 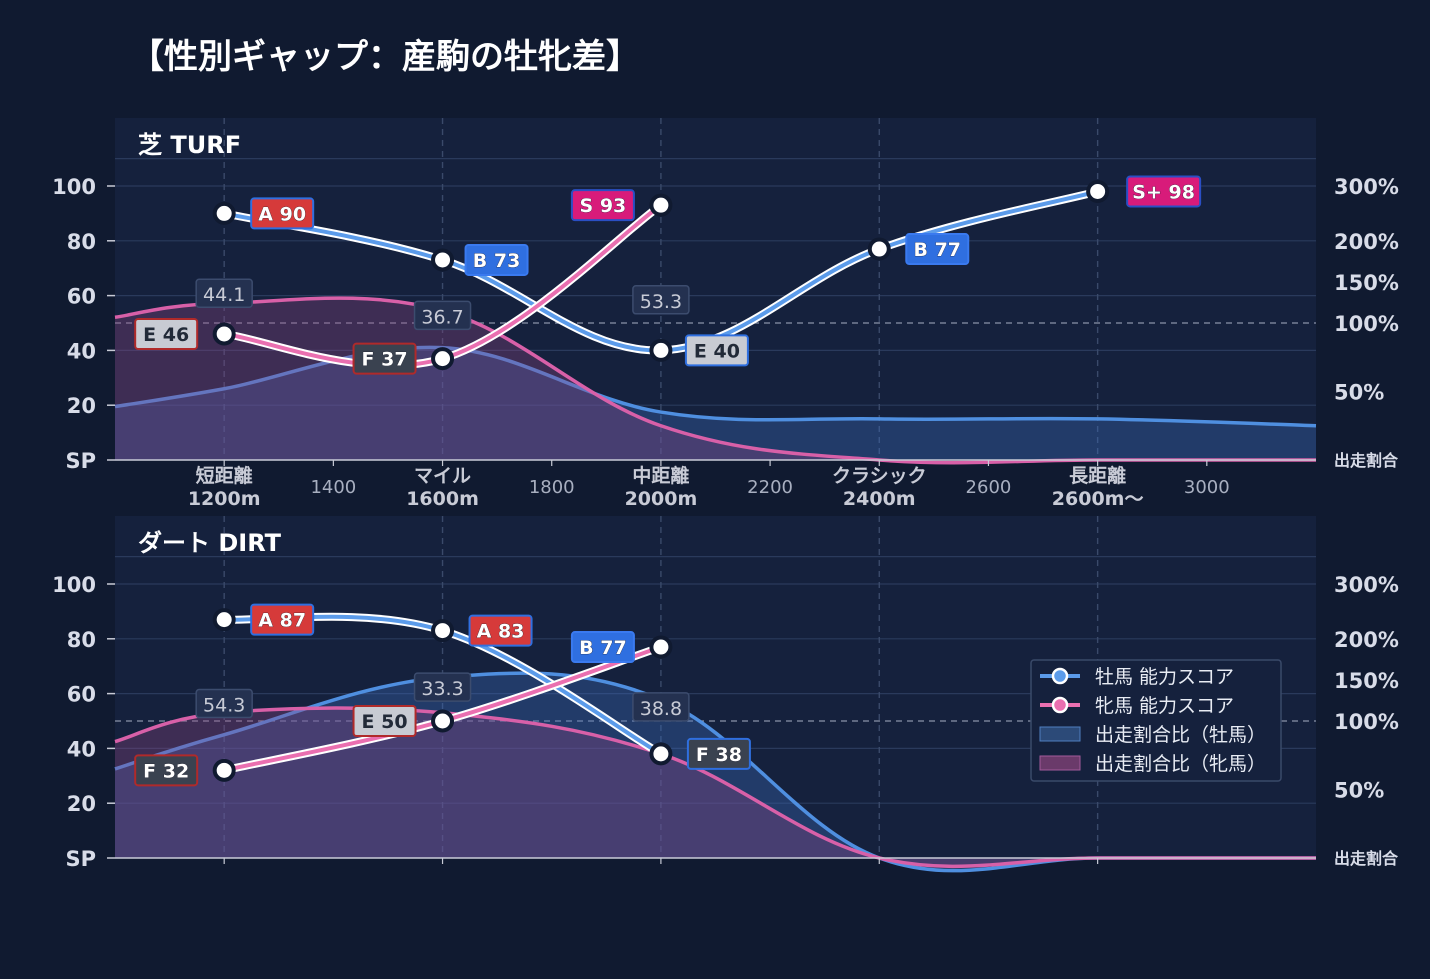 I want to click on ratio-value-label: 36.7, so click(x=442, y=317).